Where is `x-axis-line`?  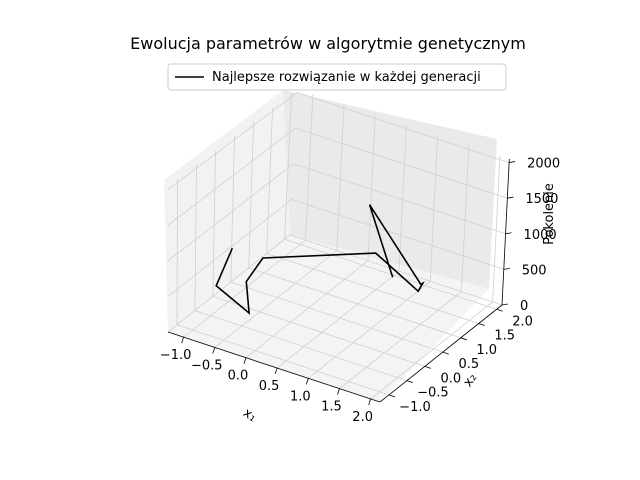 x-axis-line is located at coordinates (274, 367).